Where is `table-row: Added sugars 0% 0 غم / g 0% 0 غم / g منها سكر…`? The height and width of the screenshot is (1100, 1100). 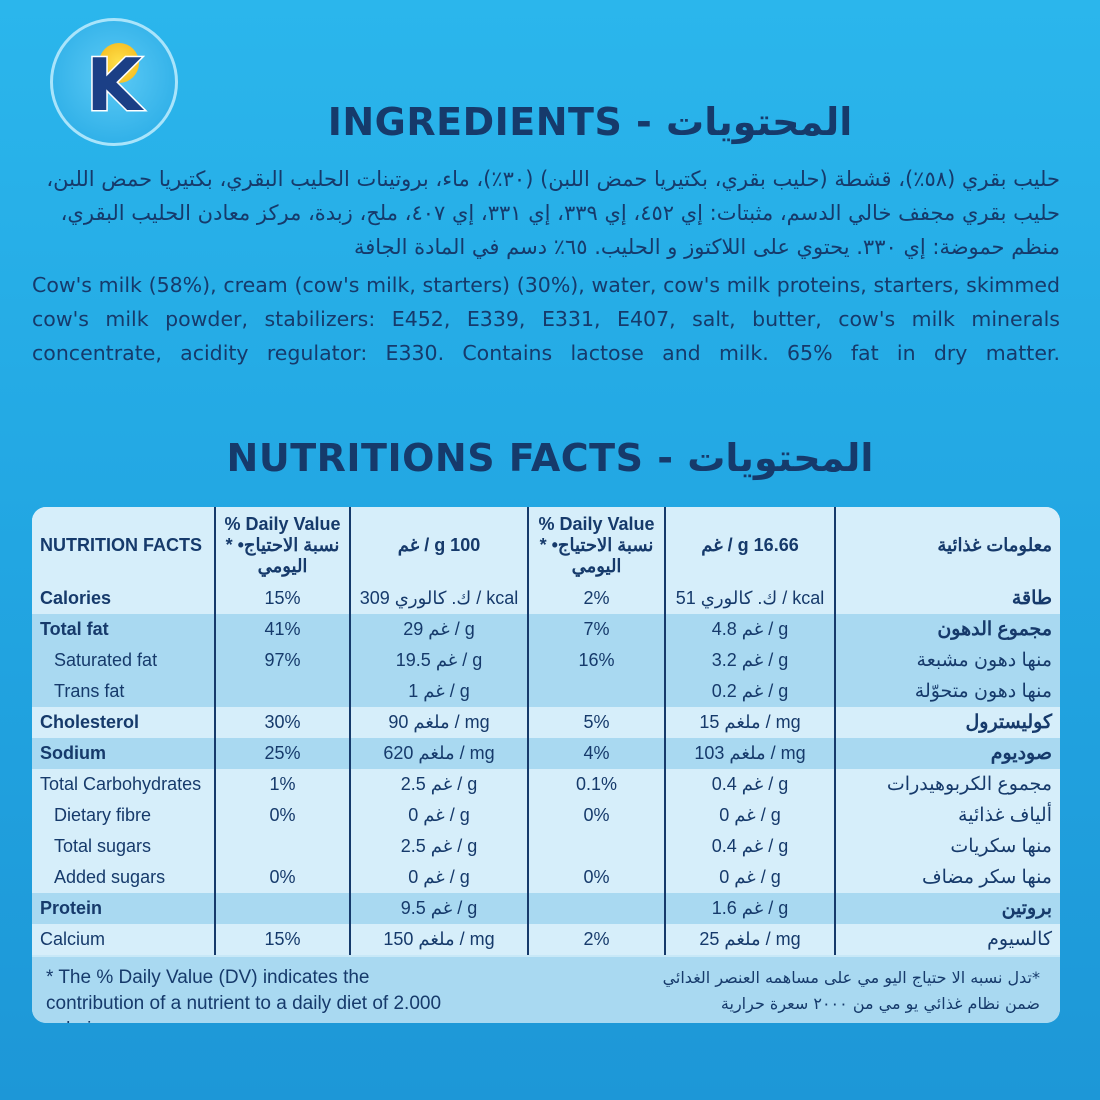
table-row: Added sugars 0% 0 غم / g 0% 0 غم / g منها سكر… is located at coordinates (546, 877).